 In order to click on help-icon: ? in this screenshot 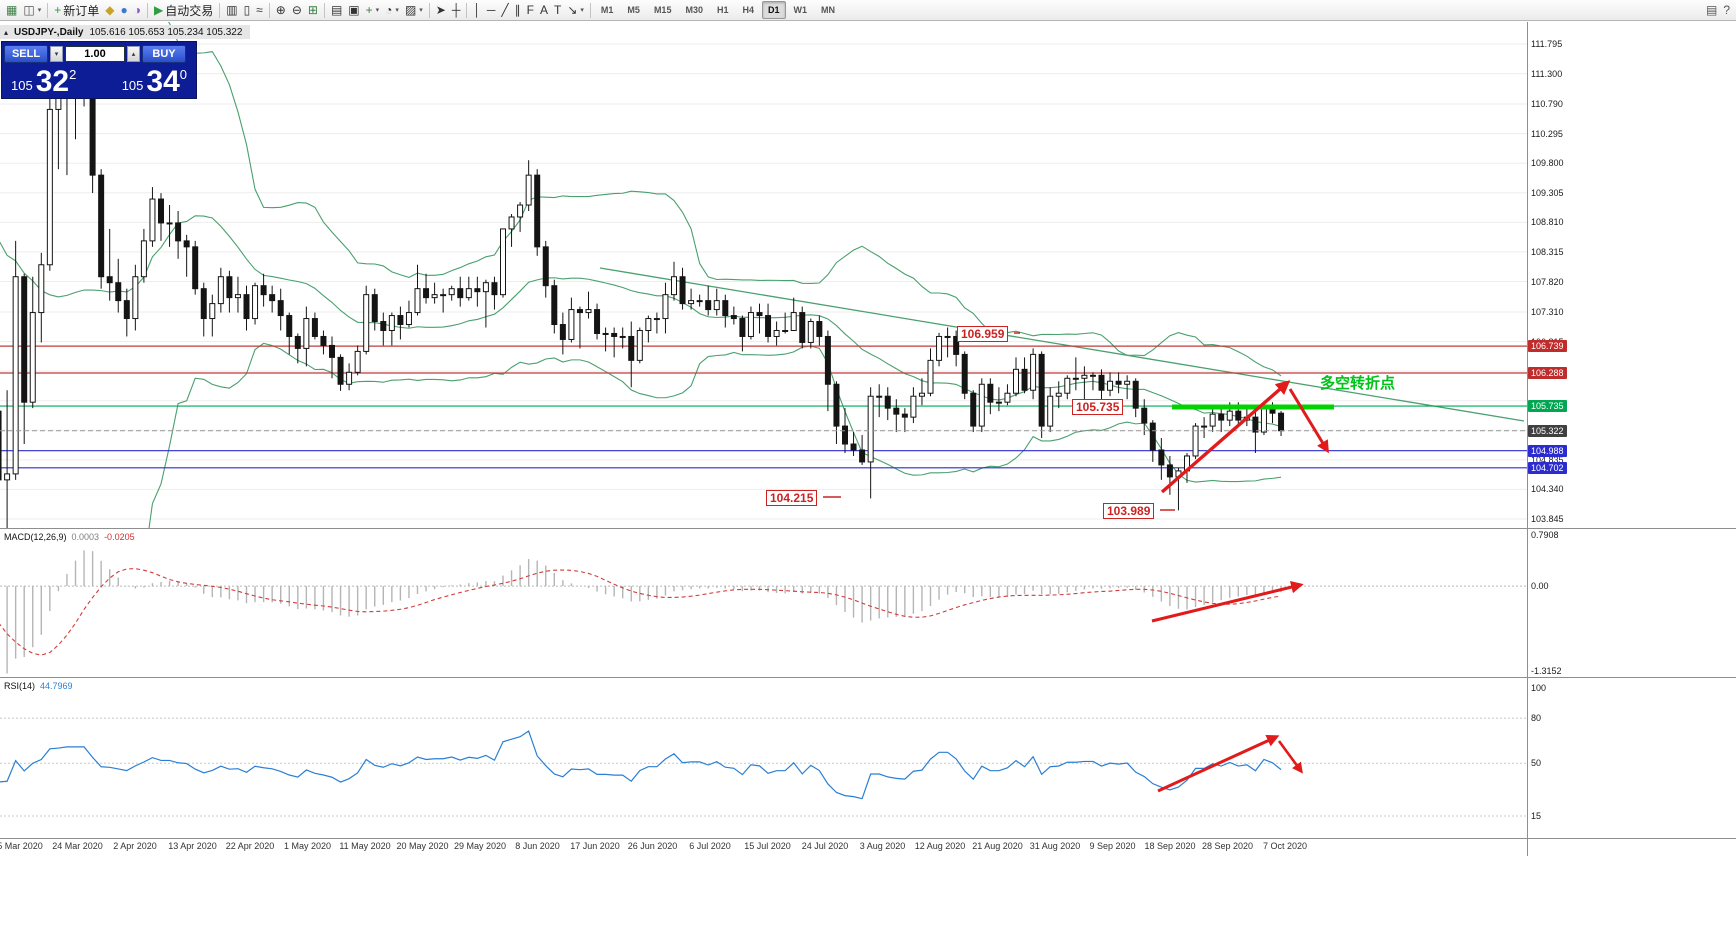, I will do `click(1726, 10)`.